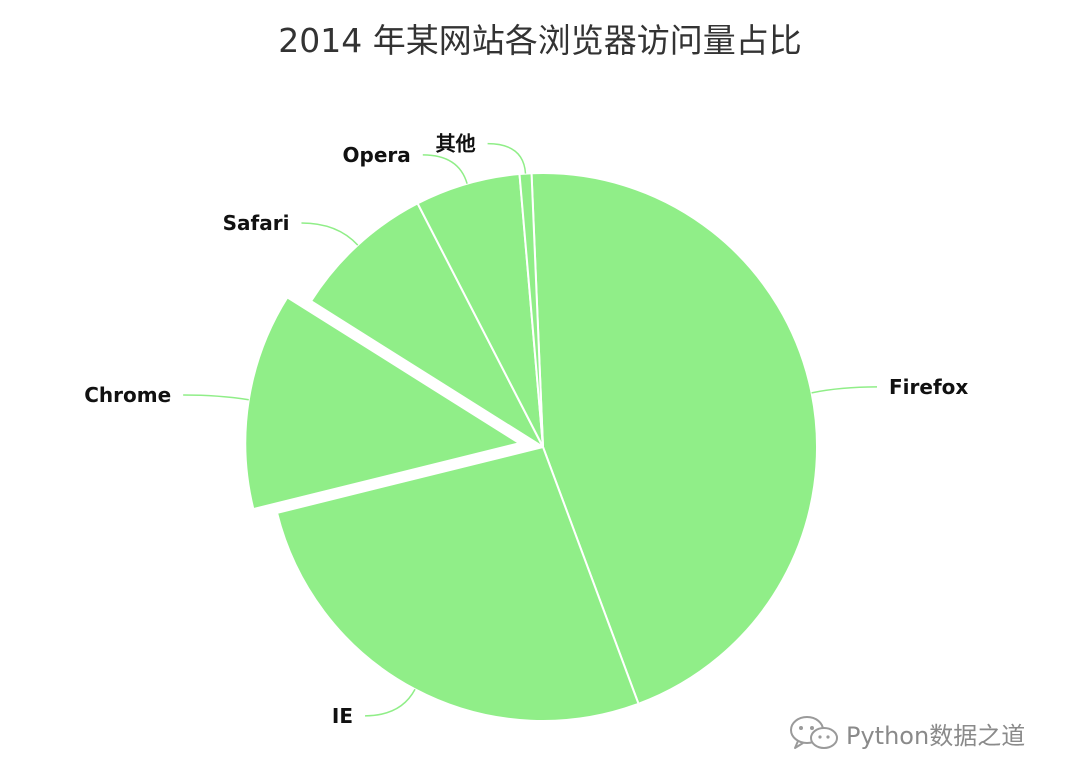  What do you see at coordinates (844, 390) in the screenshot?
I see `leader-line-firefox` at bounding box center [844, 390].